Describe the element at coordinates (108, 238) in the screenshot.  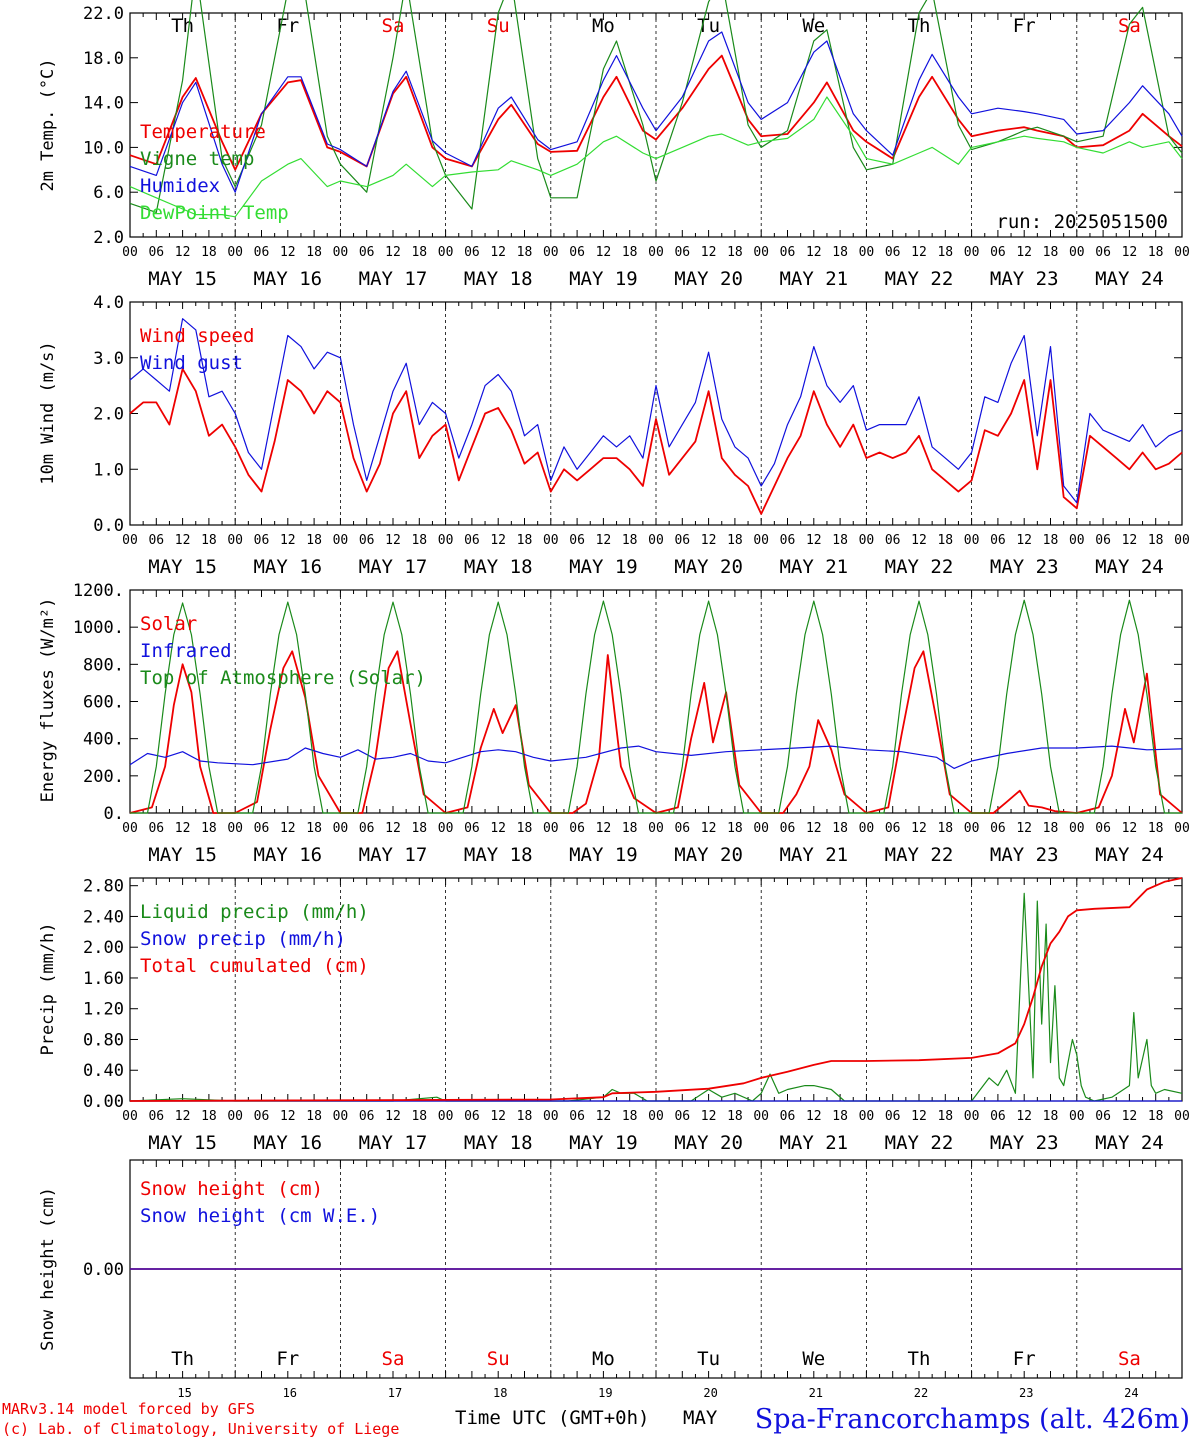
I see `y-tick-label: 2.0` at that location.